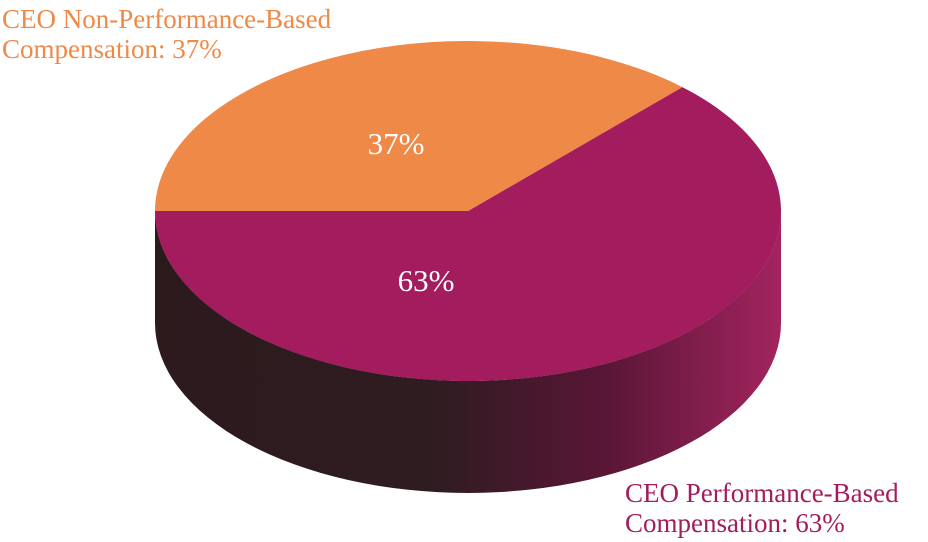  What do you see at coordinates (426, 280) in the screenshot?
I see `slice-label-performance-based: 63%` at bounding box center [426, 280].